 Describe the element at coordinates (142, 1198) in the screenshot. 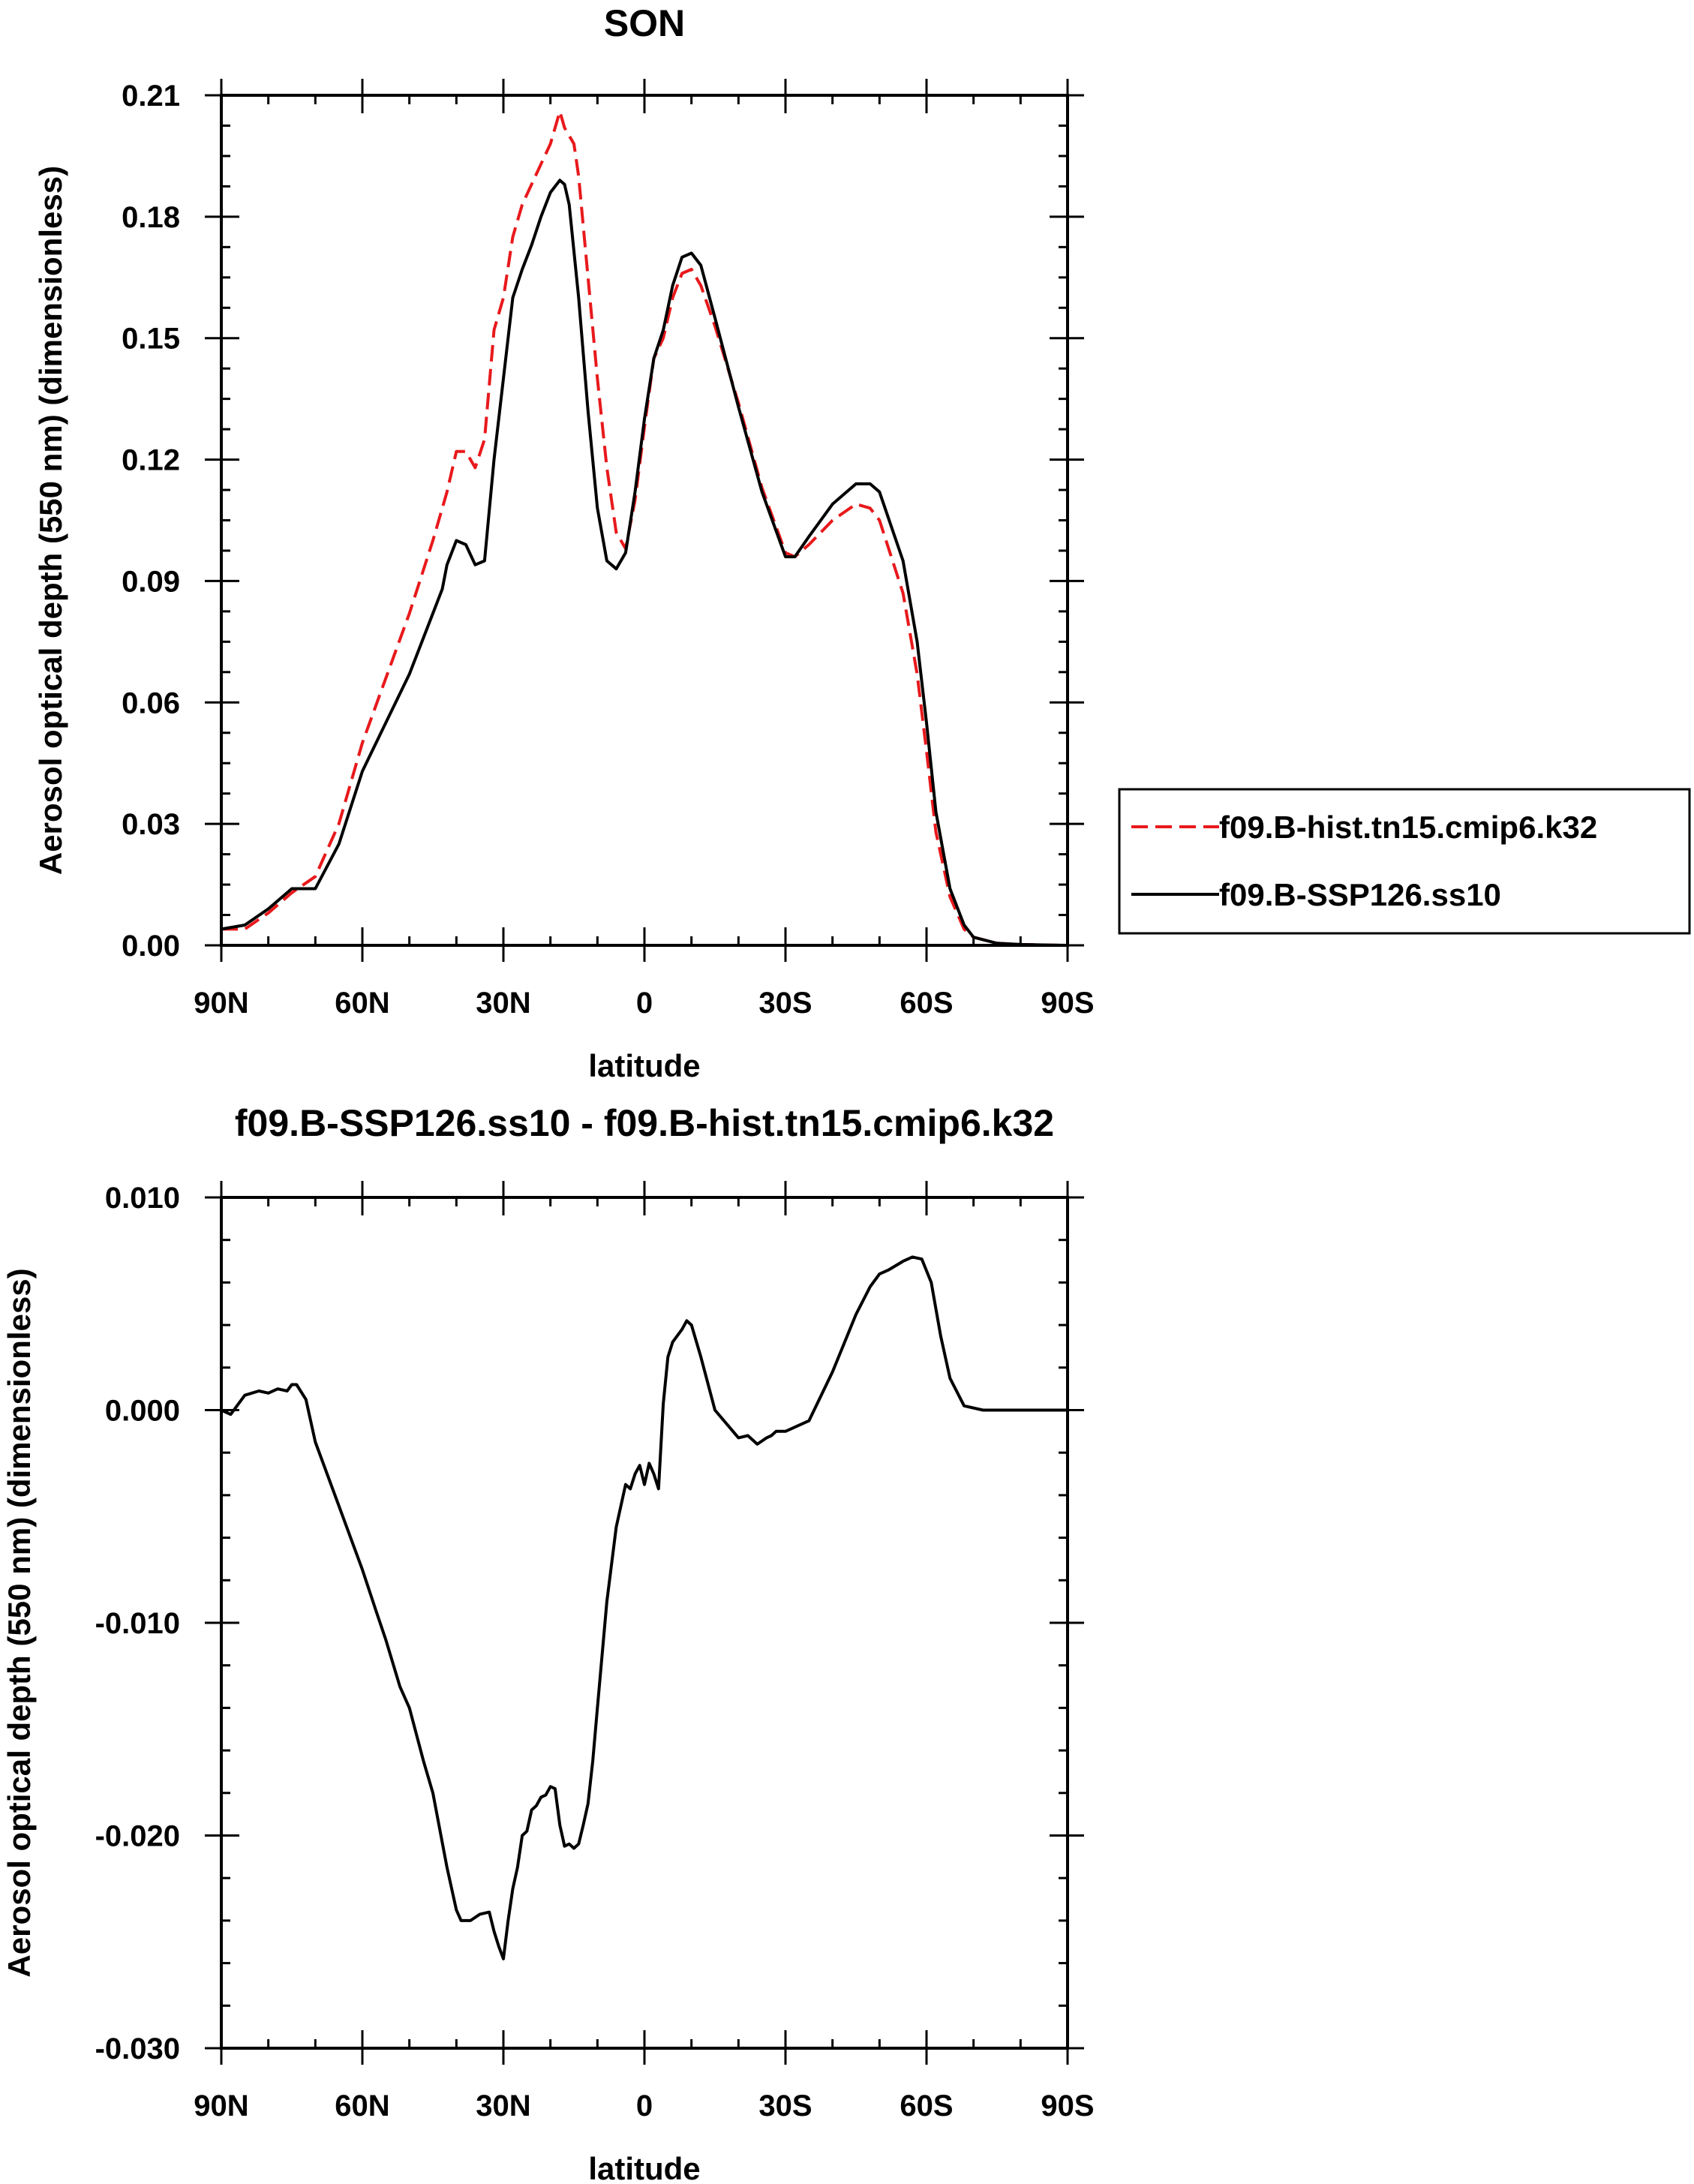

I see `y-tick-label: 0.010` at that location.